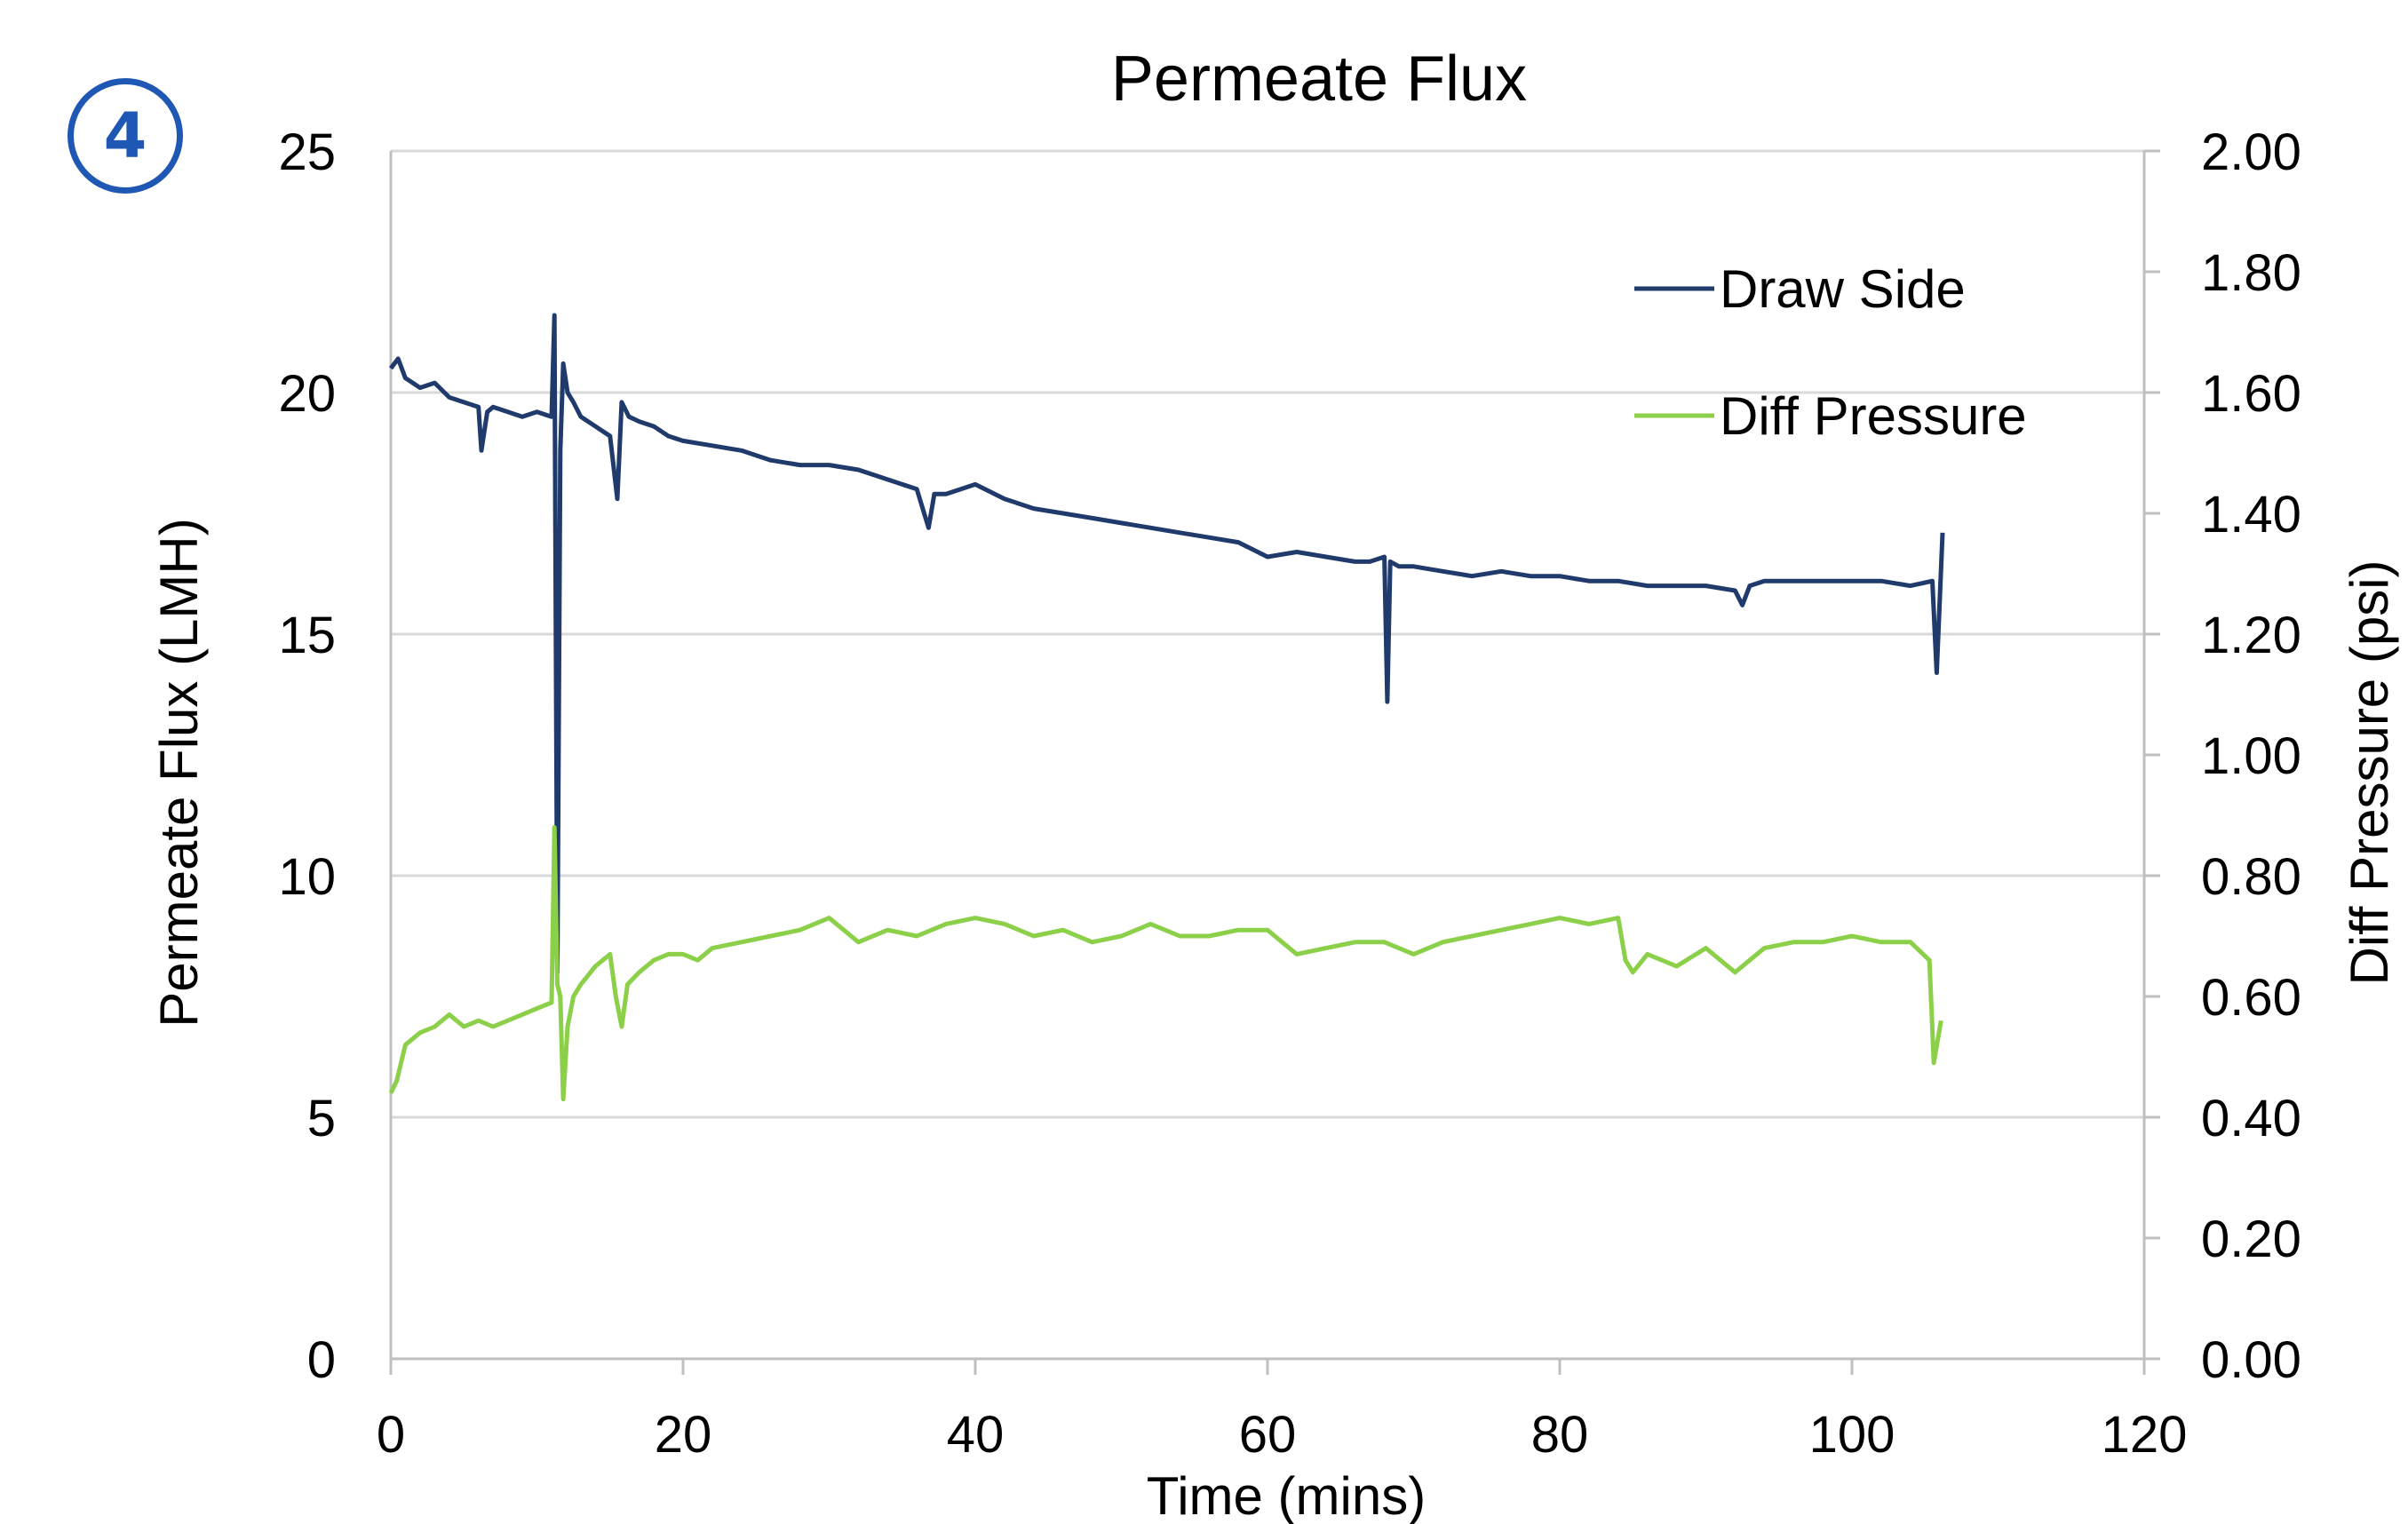  What do you see at coordinates (2251, 635) in the screenshot?
I see `y2-tick-label: 1.20` at bounding box center [2251, 635].